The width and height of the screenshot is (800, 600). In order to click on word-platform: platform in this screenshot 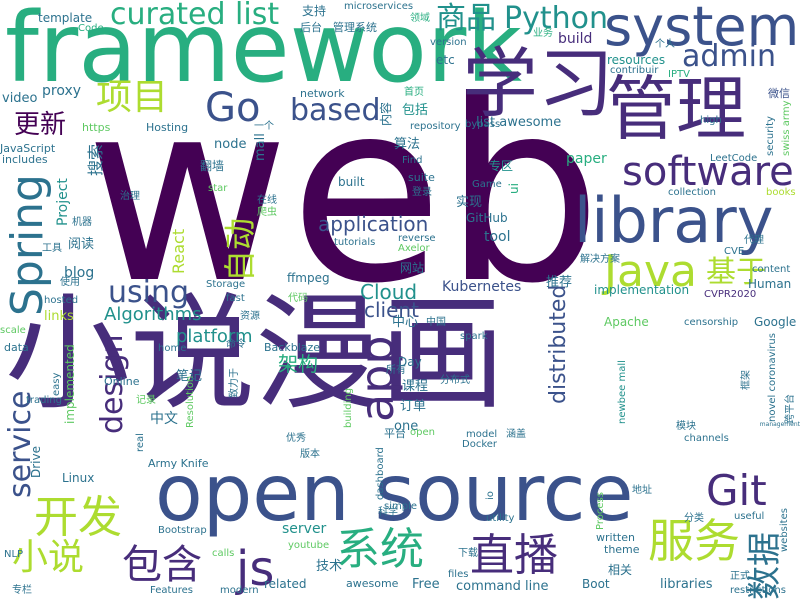, I will do `click(214, 336)`.